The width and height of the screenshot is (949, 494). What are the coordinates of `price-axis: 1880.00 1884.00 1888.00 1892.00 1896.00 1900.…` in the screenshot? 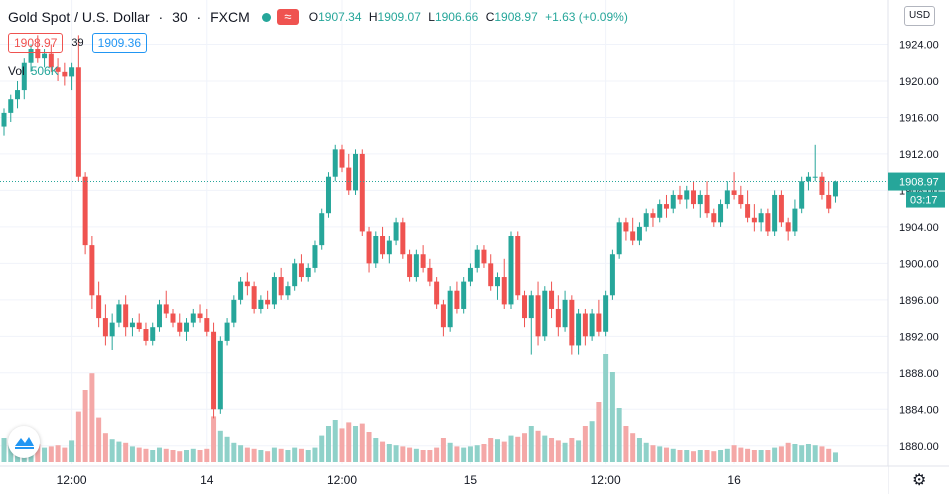 It's located at (918, 247).